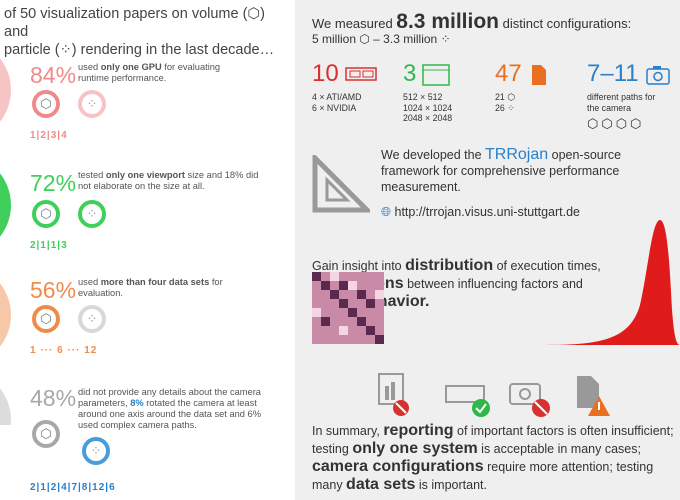 This screenshot has width=680, height=500. What do you see at coordinates (529, 400) in the screenshot?
I see `camera-missing-icon` at bounding box center [529, 400].